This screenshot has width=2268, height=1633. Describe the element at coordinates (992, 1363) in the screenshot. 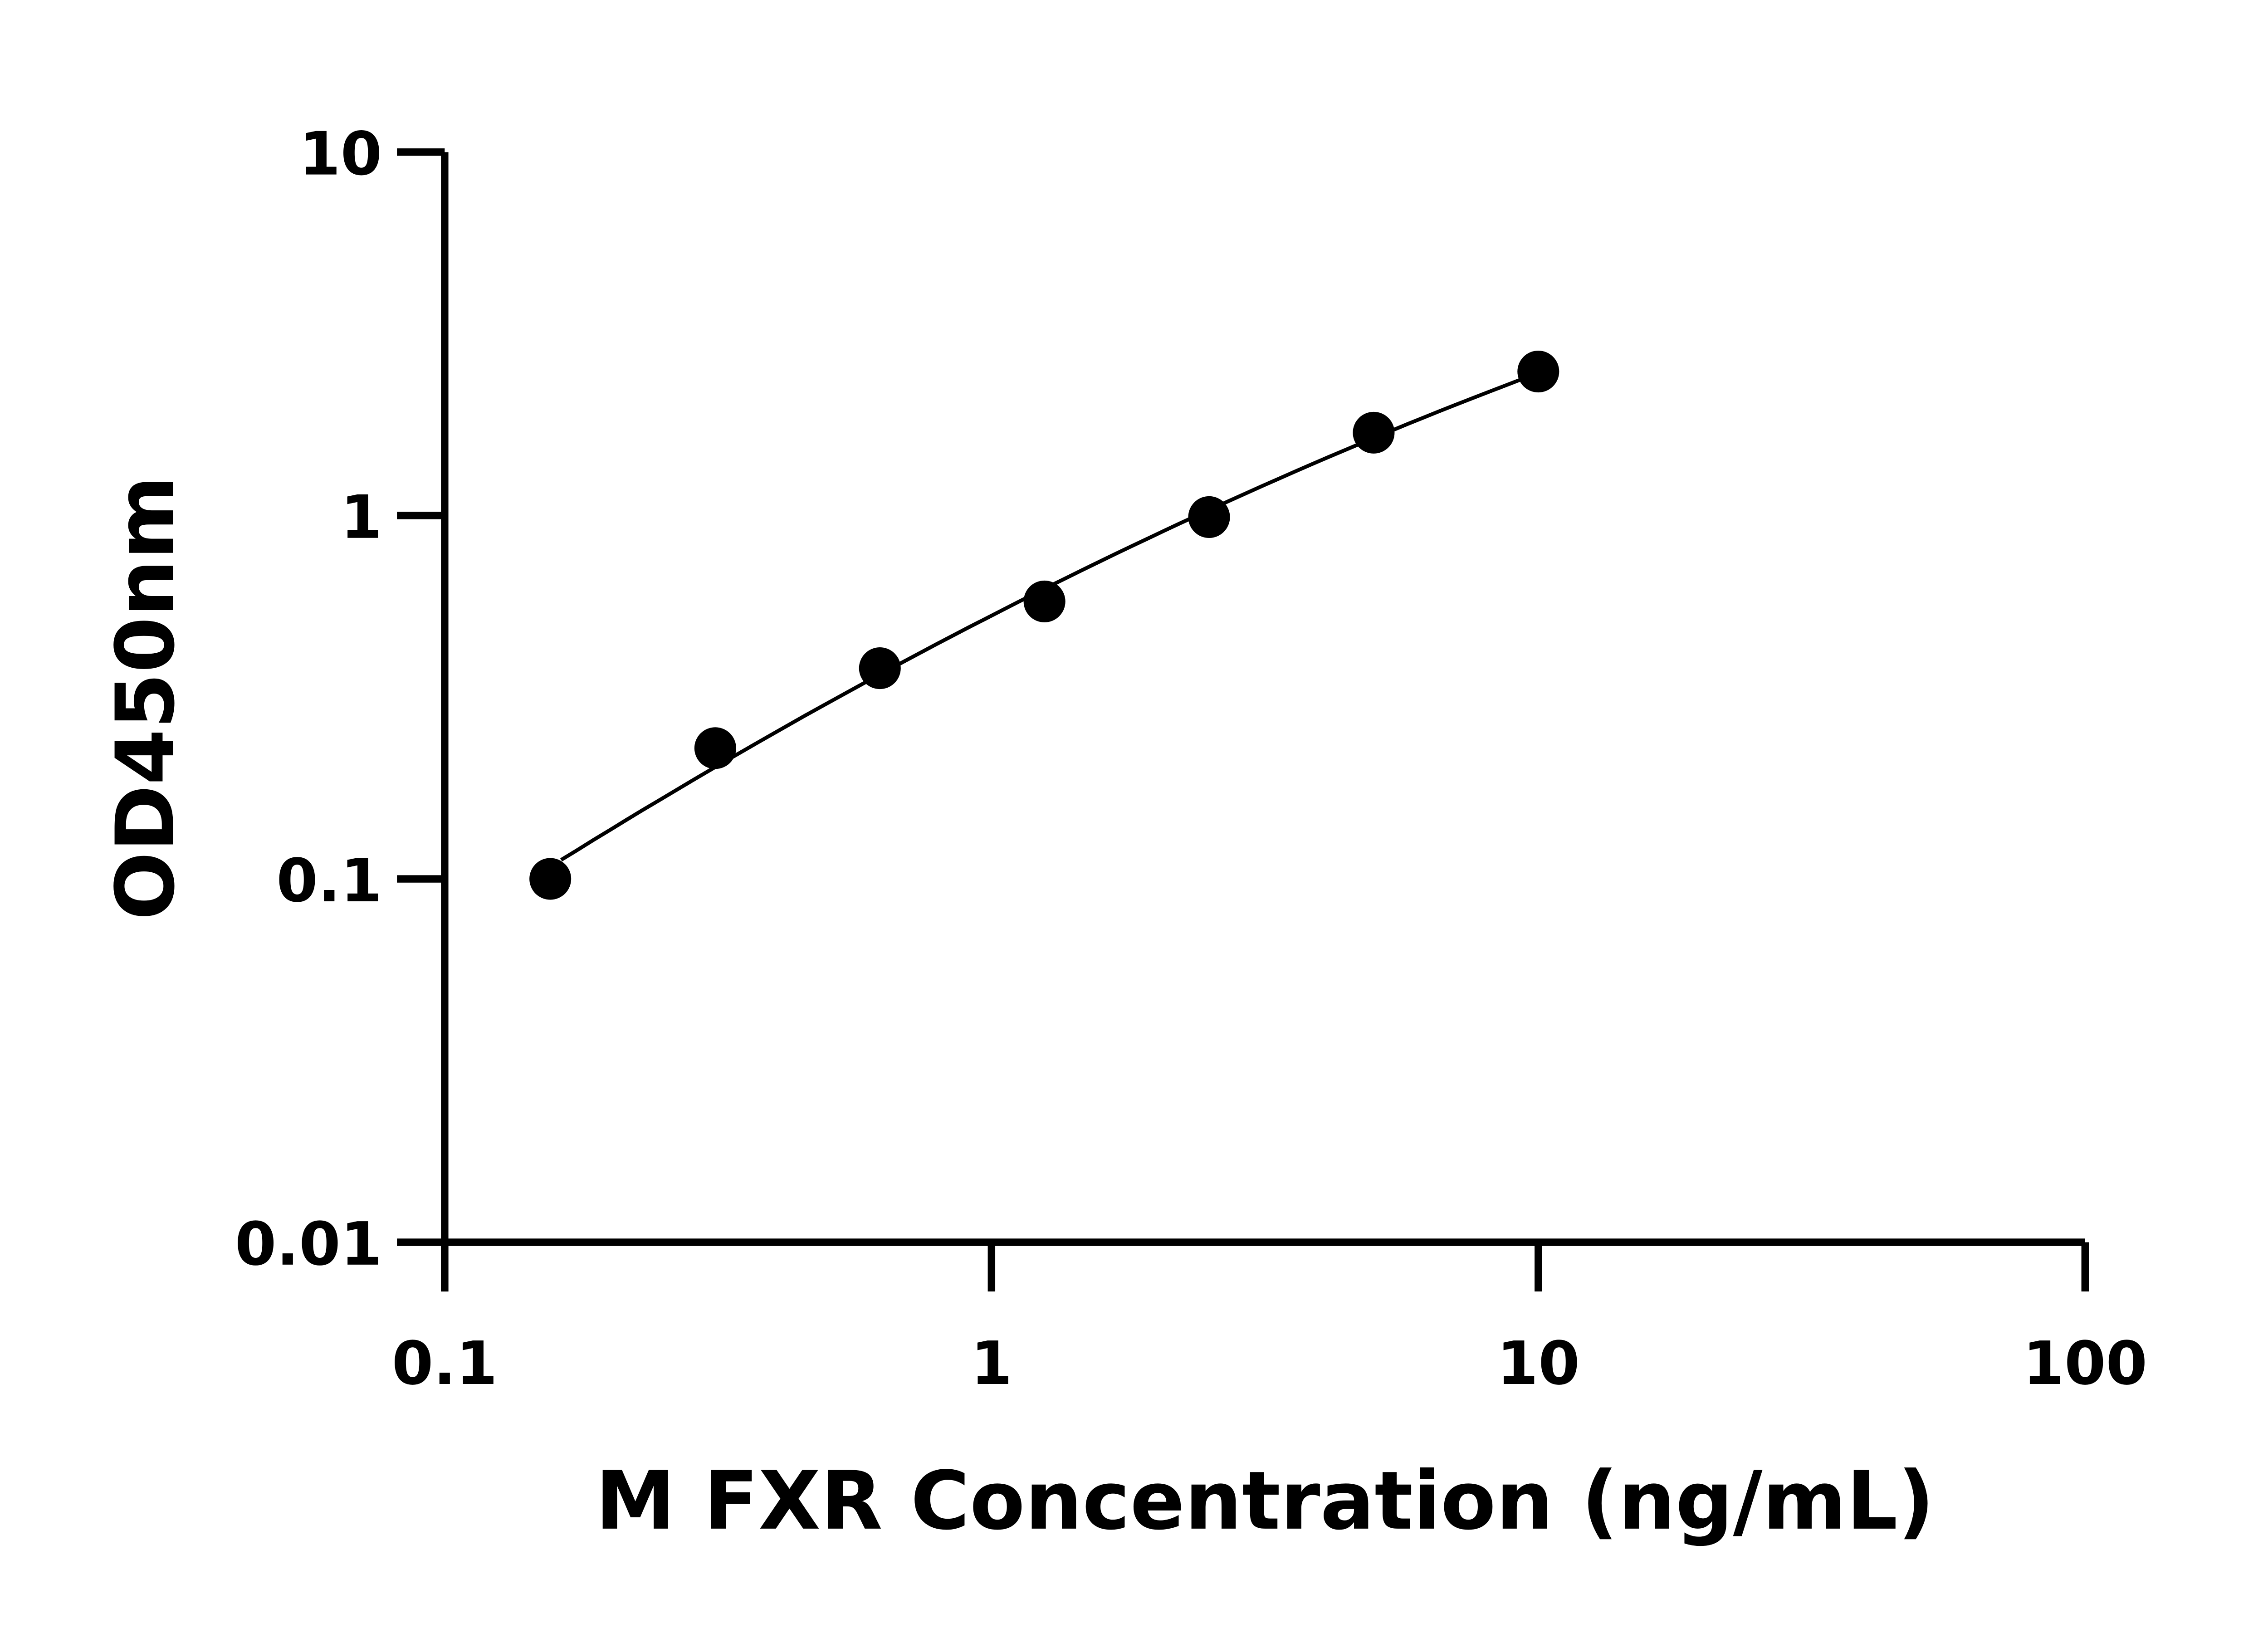

I see `x-tick-label: 1` at that location.